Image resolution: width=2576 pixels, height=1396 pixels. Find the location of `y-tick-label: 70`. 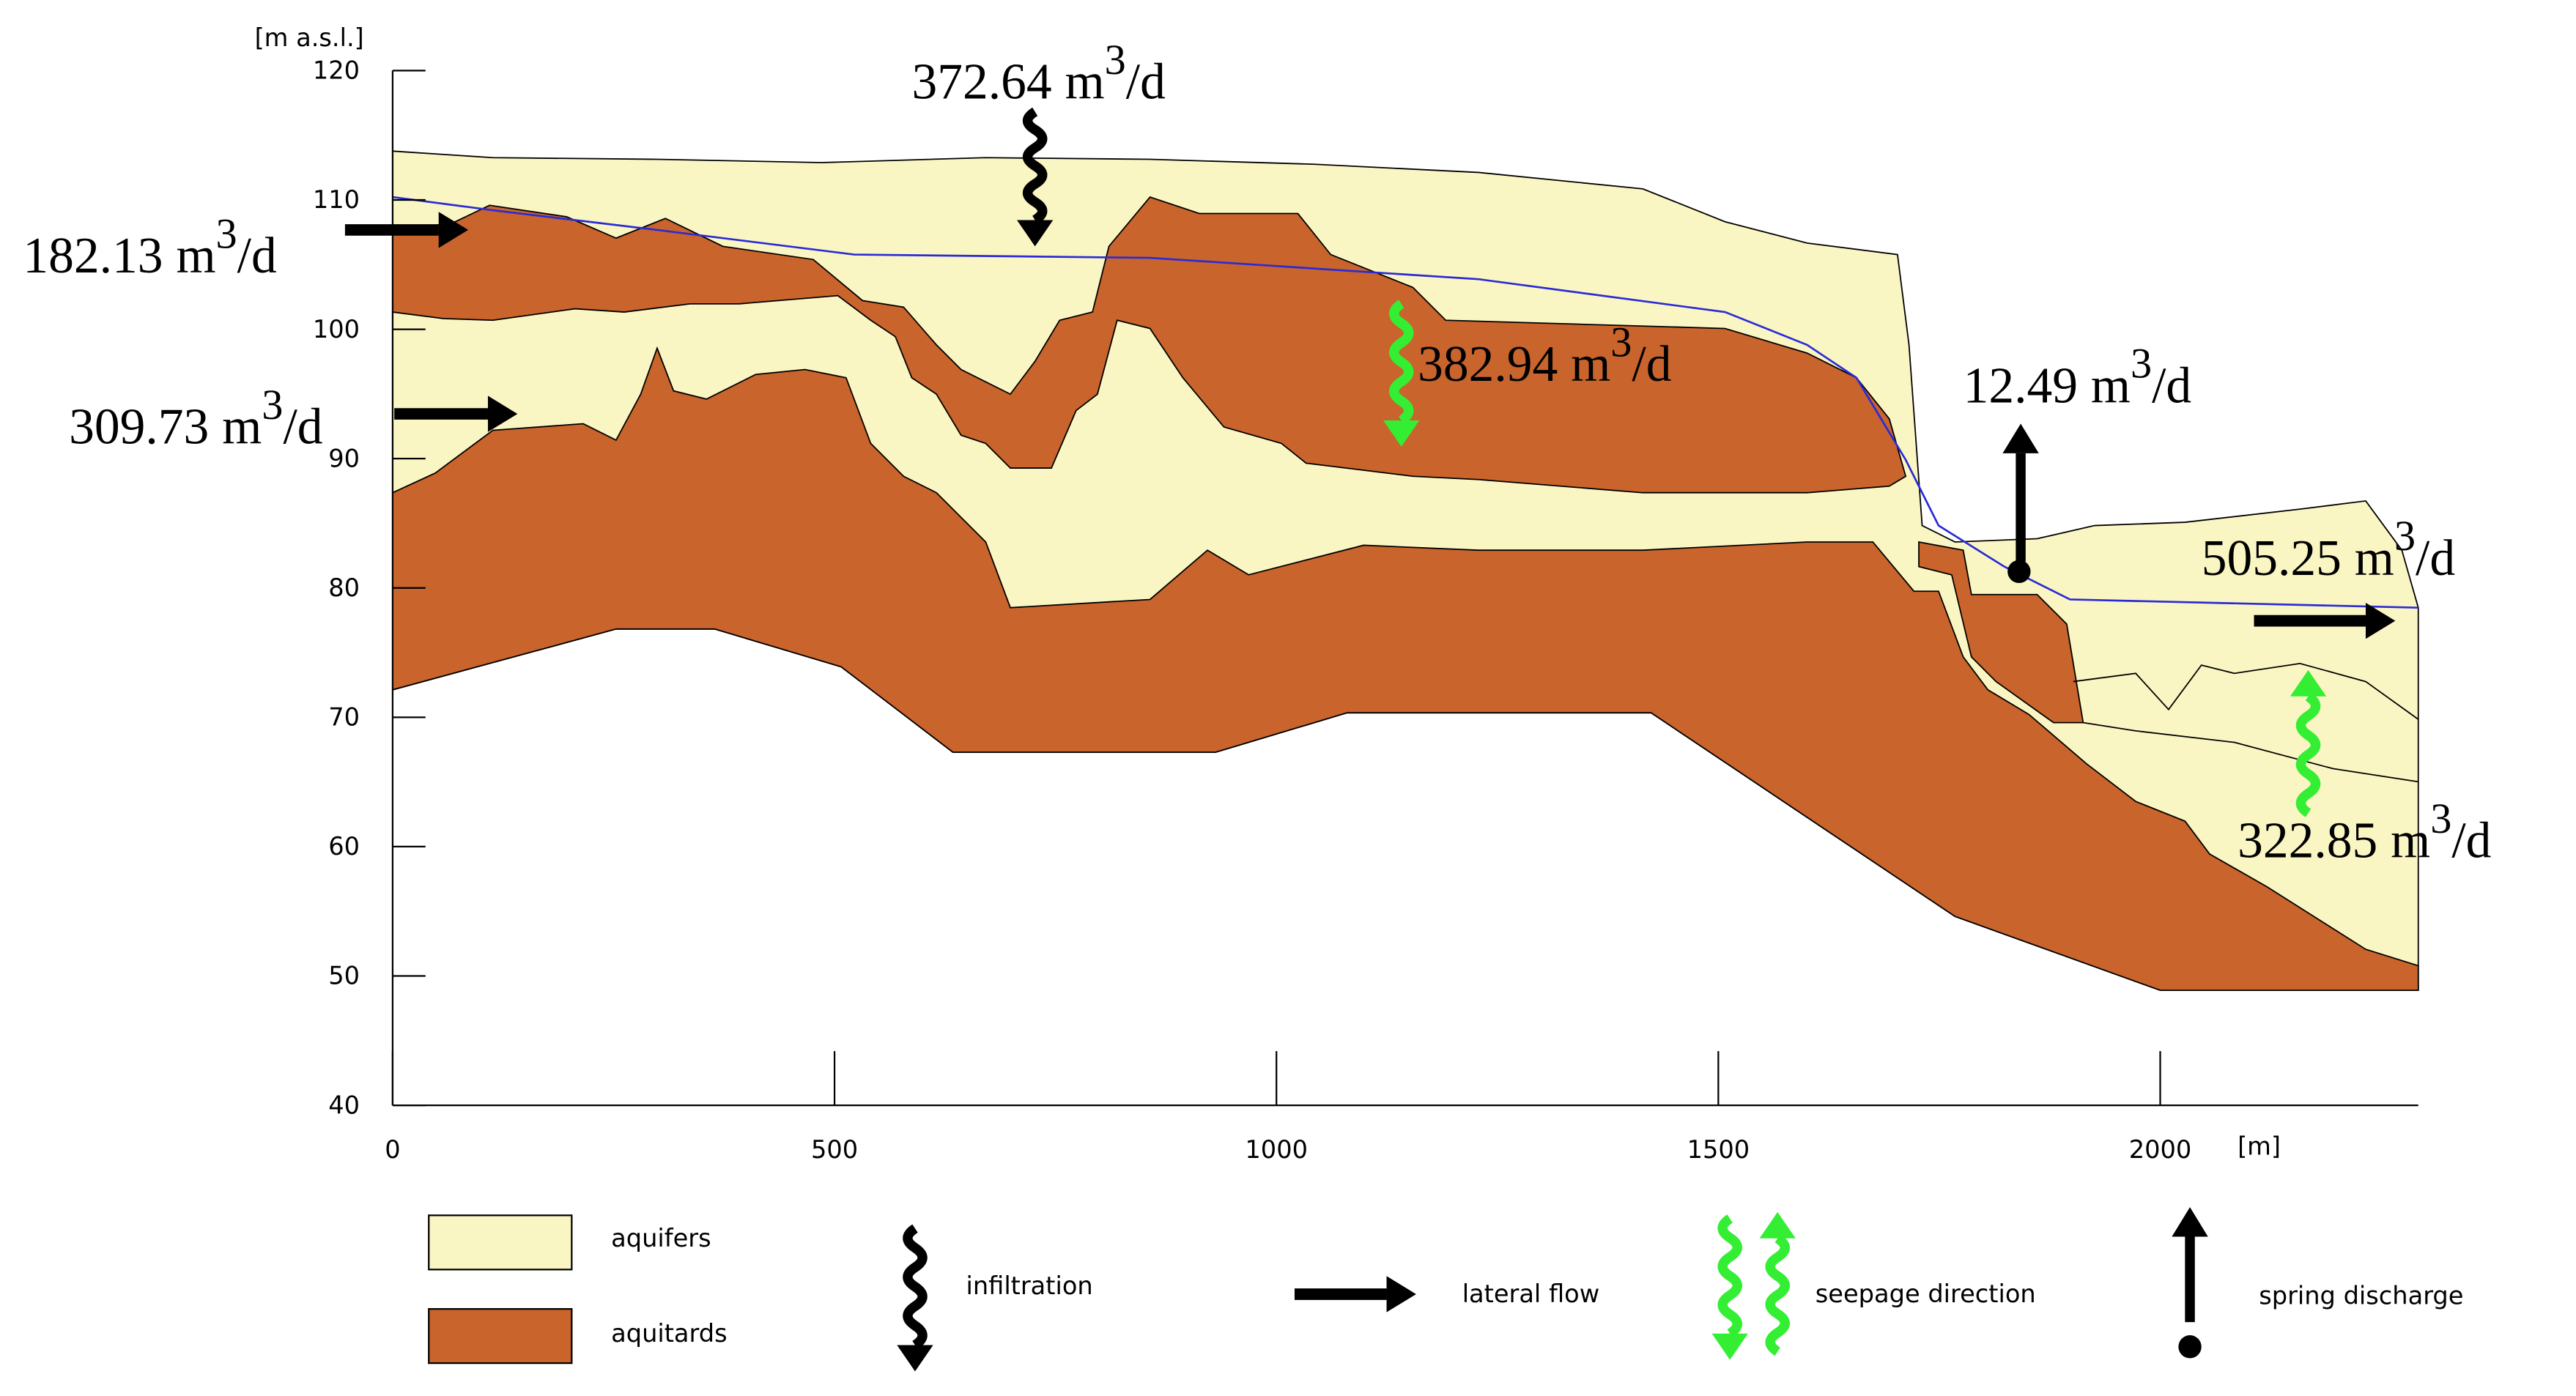

y-tick-label: 70 is located at coordinates (344, 717).